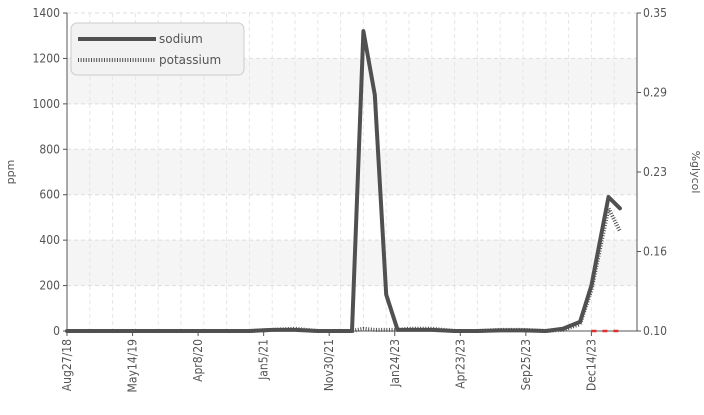 The image size is (704, 415). I want to click on y-tick-labels: 0 200 400 600 800 1000 1200 1400, so click(50, 172).